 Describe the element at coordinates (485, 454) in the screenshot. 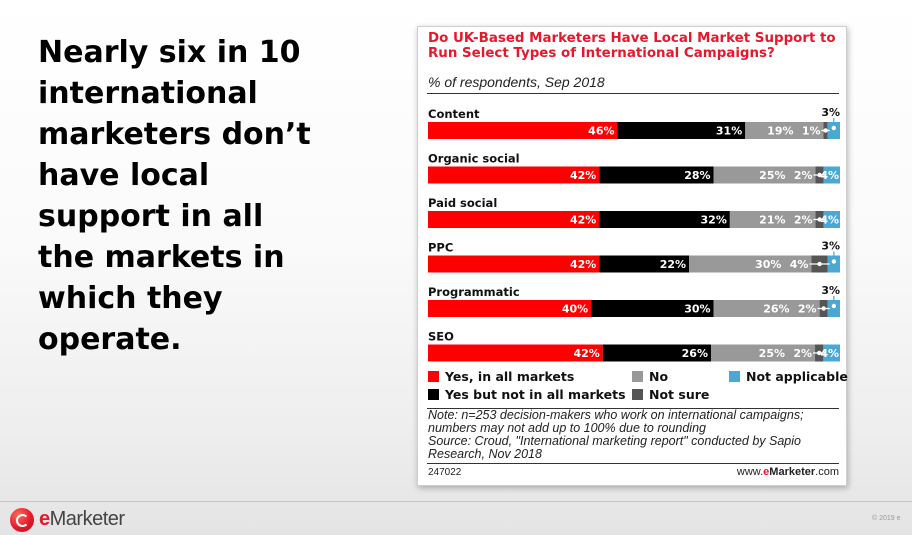

I see `source-line: Research, Nov 2018` at that location.